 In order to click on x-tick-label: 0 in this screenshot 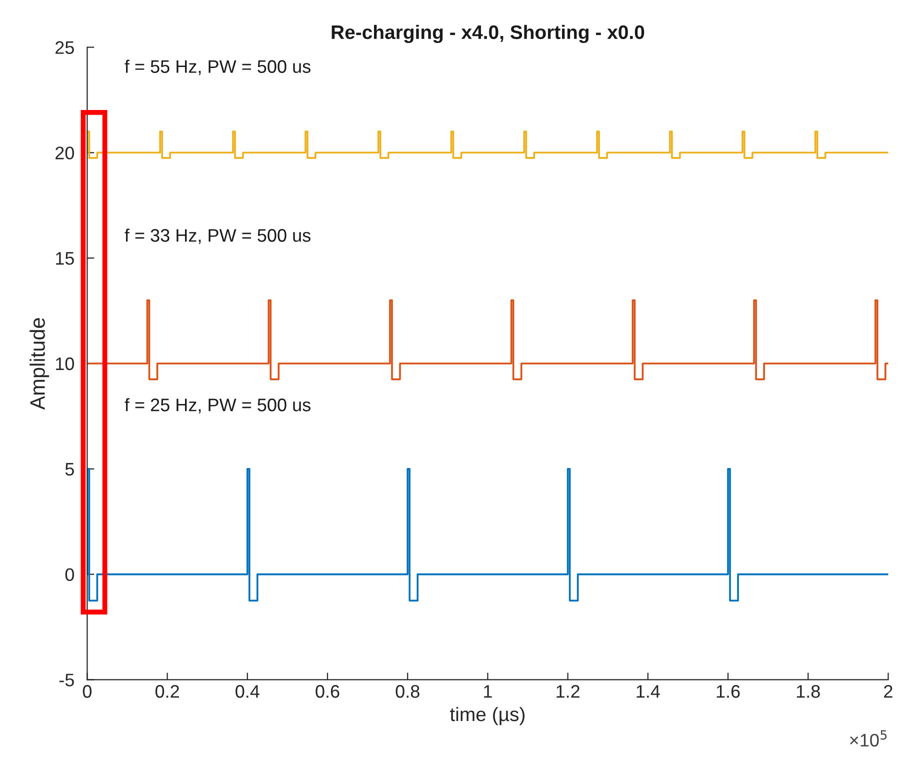, I will do `click(87, 691)`.